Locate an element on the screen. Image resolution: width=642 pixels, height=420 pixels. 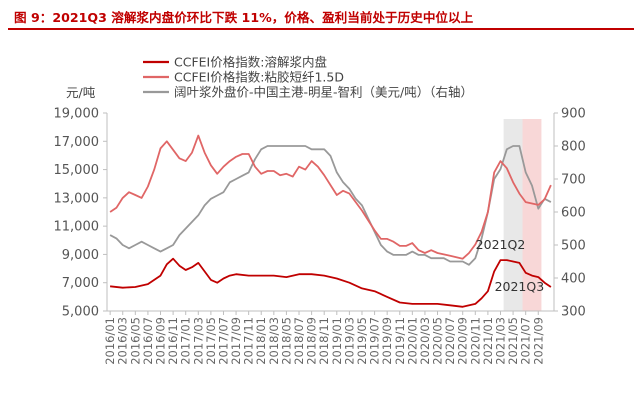
x-tick-label: 2016/09 is located at coordinates (161, 341).